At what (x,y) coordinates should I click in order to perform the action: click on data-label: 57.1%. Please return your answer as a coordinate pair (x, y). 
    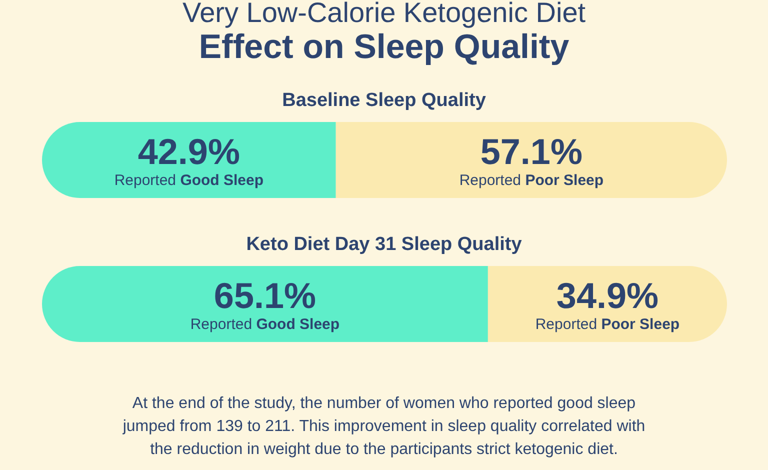
    Looking at the image, I should click on (531, 151).